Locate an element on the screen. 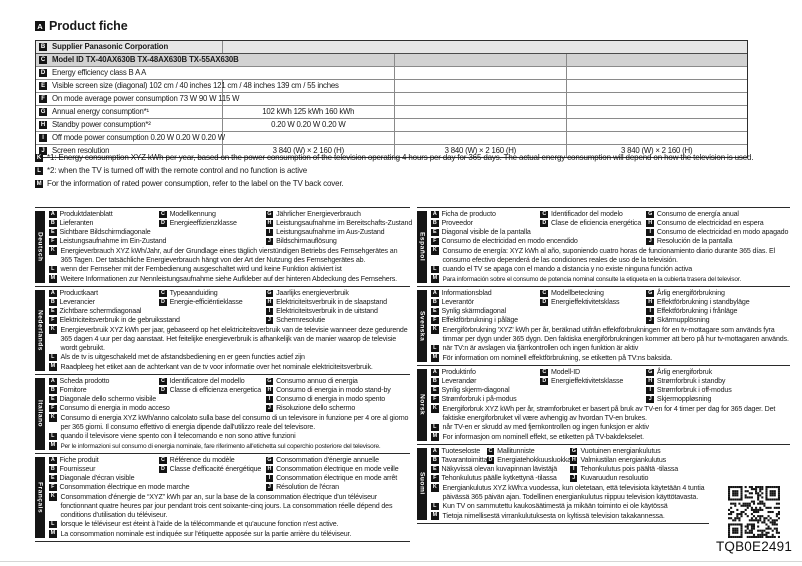 Image resolution: width=802 pixels, height=566 pixels. letter-badge-d: D is located at coordinates (490, 460).